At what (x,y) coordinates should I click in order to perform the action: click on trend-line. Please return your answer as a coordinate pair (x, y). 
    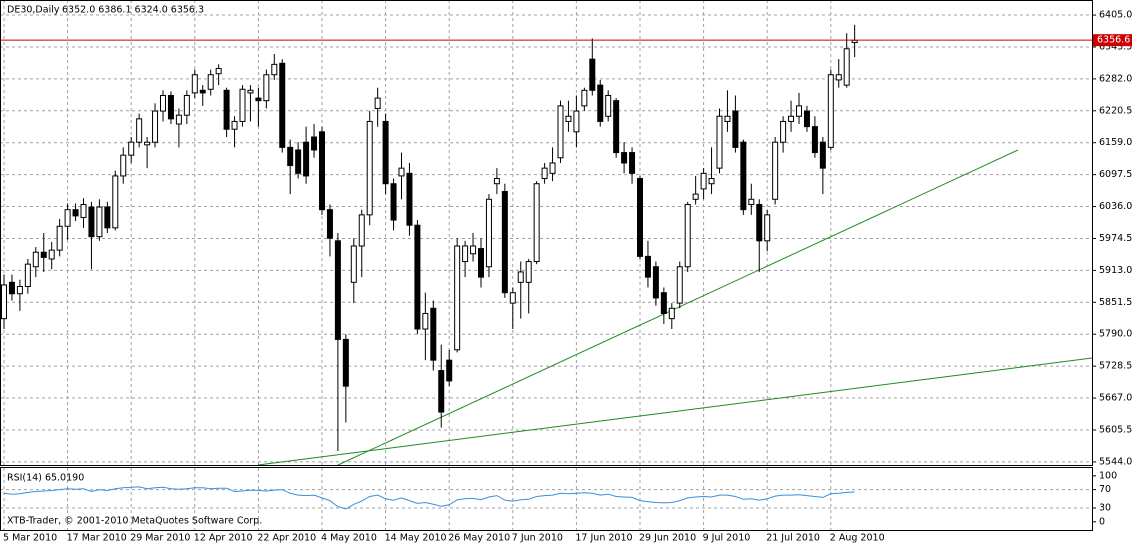
    Looking at the image, I should click on (675, 411).